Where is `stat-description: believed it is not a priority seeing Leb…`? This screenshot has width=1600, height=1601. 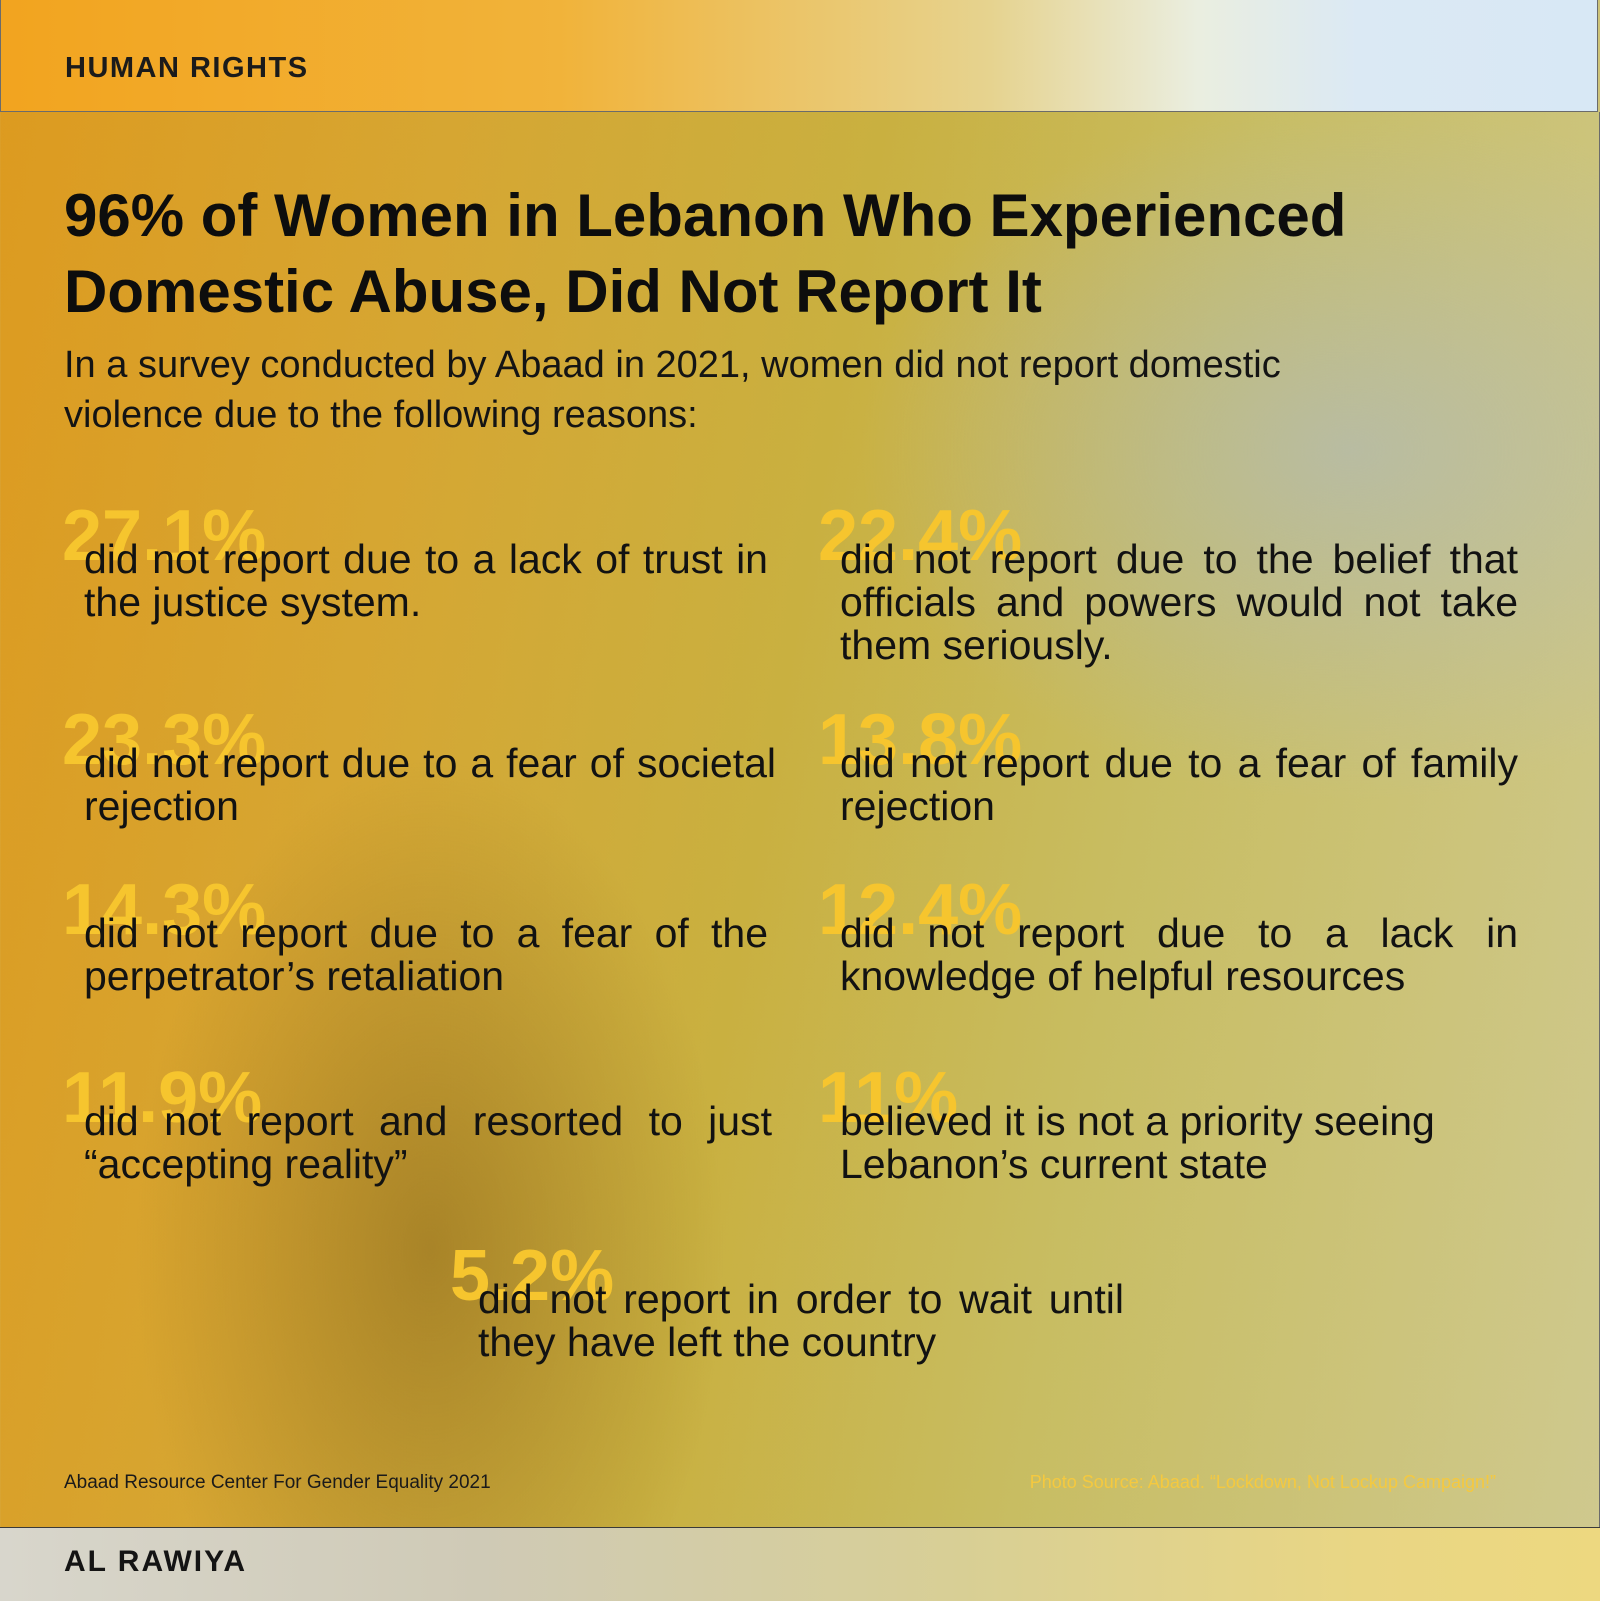 stat-description: believed it is not a priority seeing Leb… is located at coordinates (1137, 1142).